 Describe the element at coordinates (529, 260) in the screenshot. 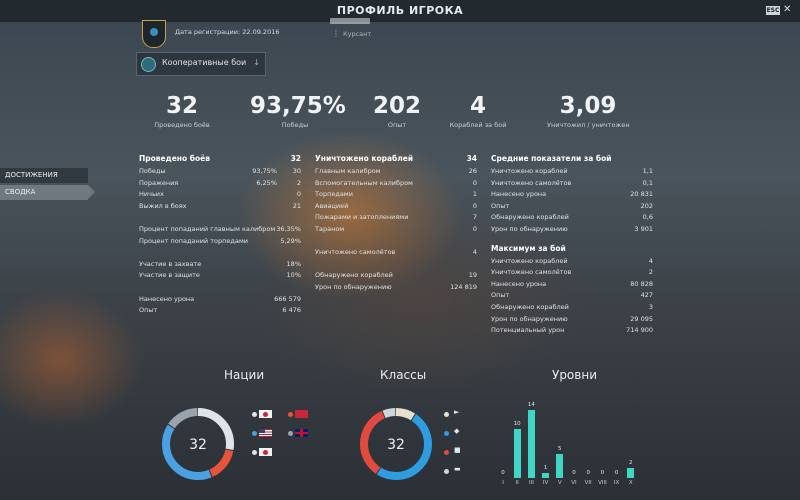

I see `stat-label: Уничтожено кораблей` at that location.